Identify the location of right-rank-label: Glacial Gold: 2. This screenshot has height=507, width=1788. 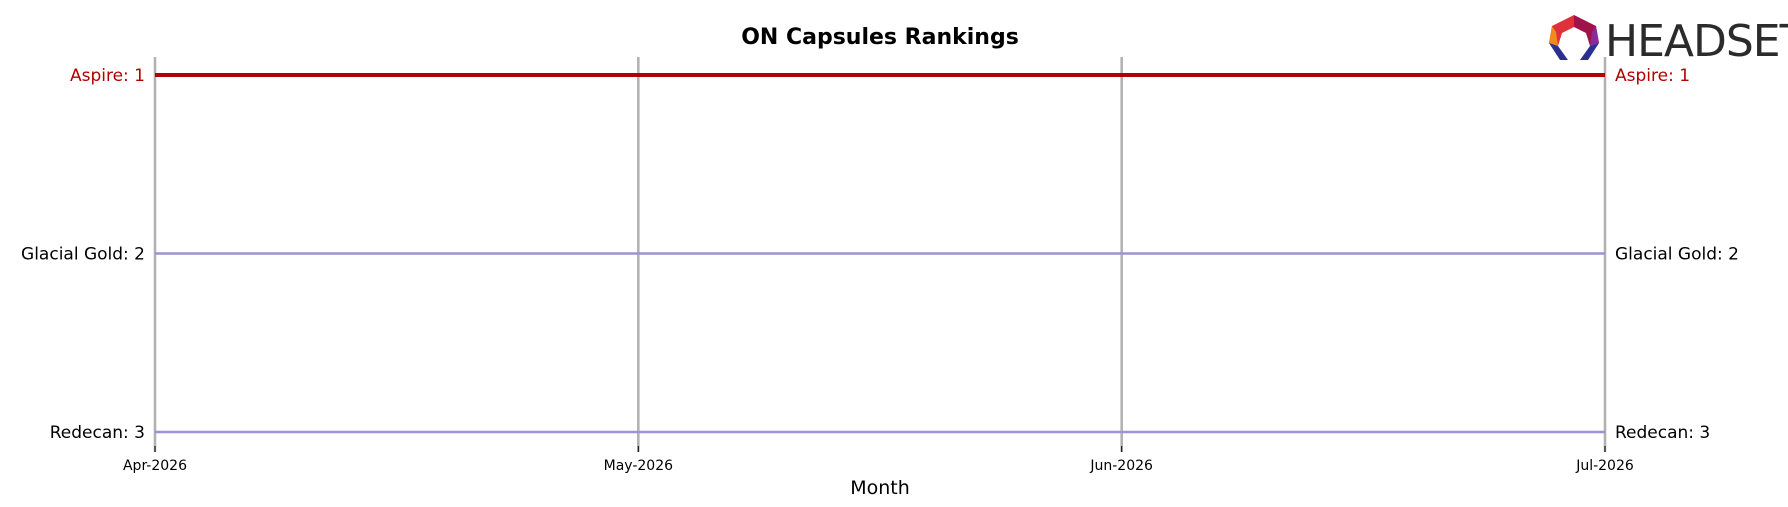
(1677, 255).